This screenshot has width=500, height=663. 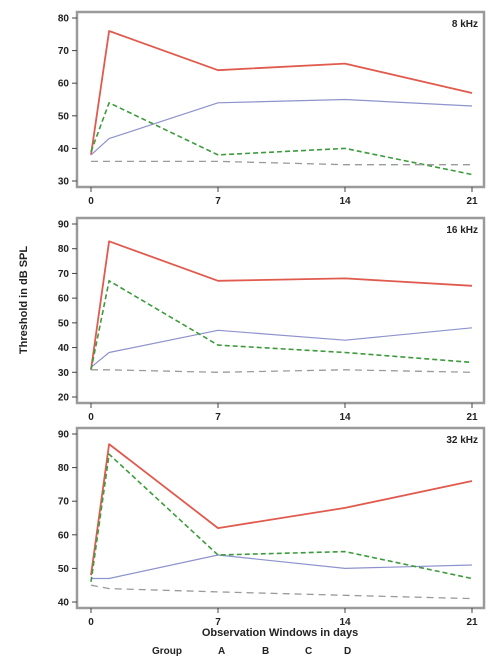 I want to click on panel-title: 32 kHz, so click(x=462, y=440).